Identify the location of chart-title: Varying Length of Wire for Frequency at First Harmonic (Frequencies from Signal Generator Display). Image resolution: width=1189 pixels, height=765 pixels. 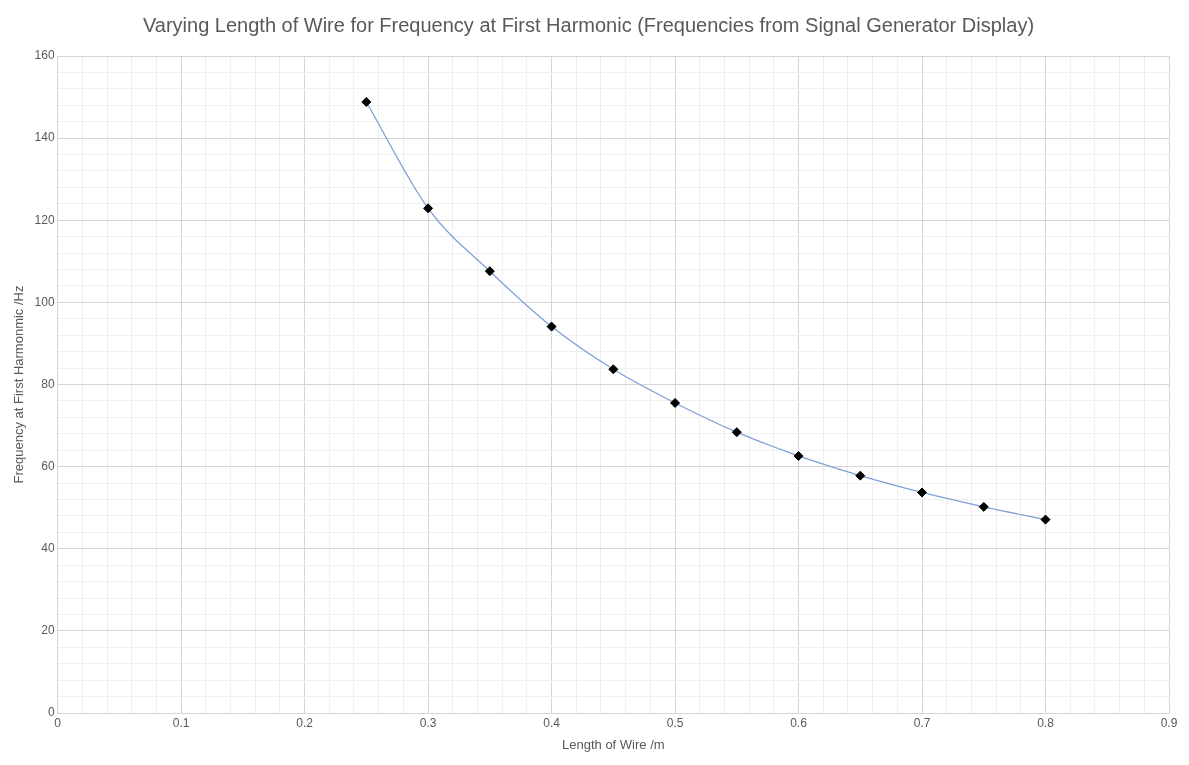
(588, 24).